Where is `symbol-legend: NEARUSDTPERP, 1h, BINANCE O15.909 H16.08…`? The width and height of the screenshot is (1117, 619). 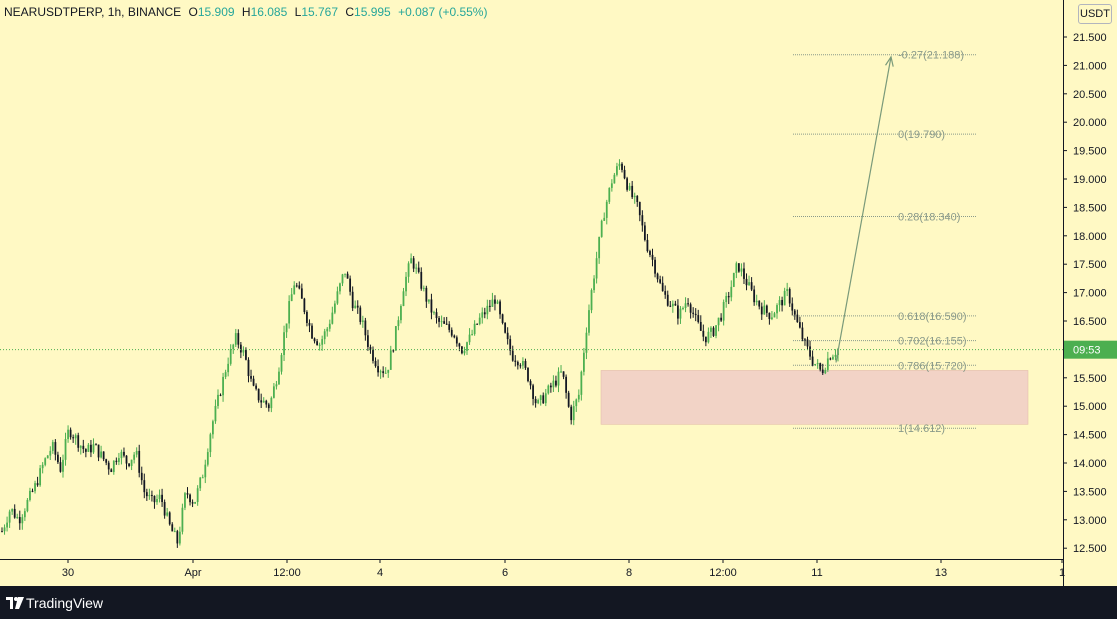
symbol-legend: NEARUSDTPERP, 1h, BINANCE O15.909 H16.08… is located at coordinates (247, 12).